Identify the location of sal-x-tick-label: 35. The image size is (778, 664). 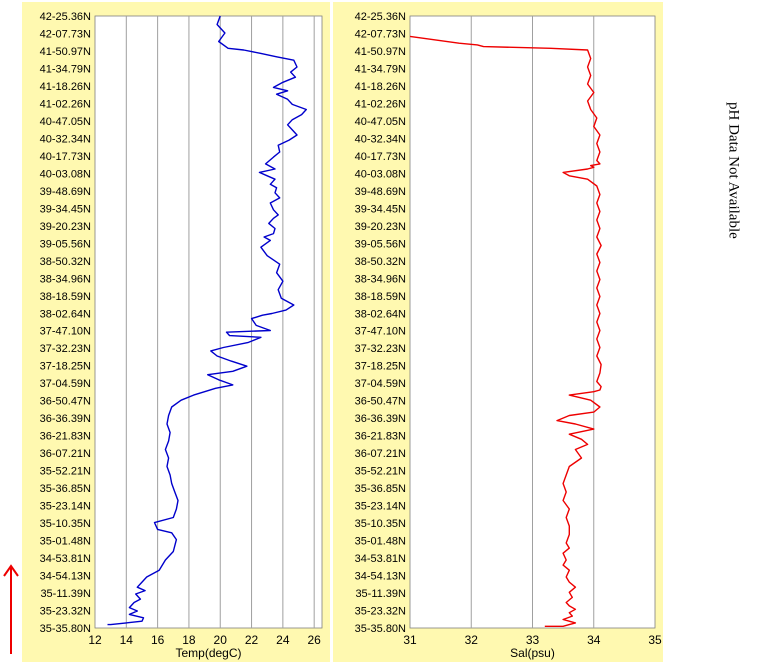
(655, 640).